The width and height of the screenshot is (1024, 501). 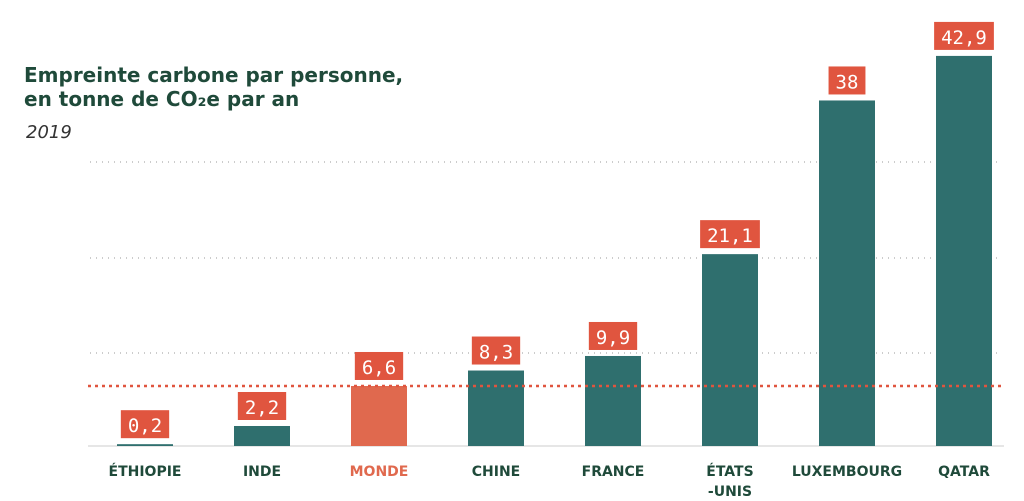 I want to click on x-tick-label: ÉTATS -UNIS, so click(x=729, y=481).